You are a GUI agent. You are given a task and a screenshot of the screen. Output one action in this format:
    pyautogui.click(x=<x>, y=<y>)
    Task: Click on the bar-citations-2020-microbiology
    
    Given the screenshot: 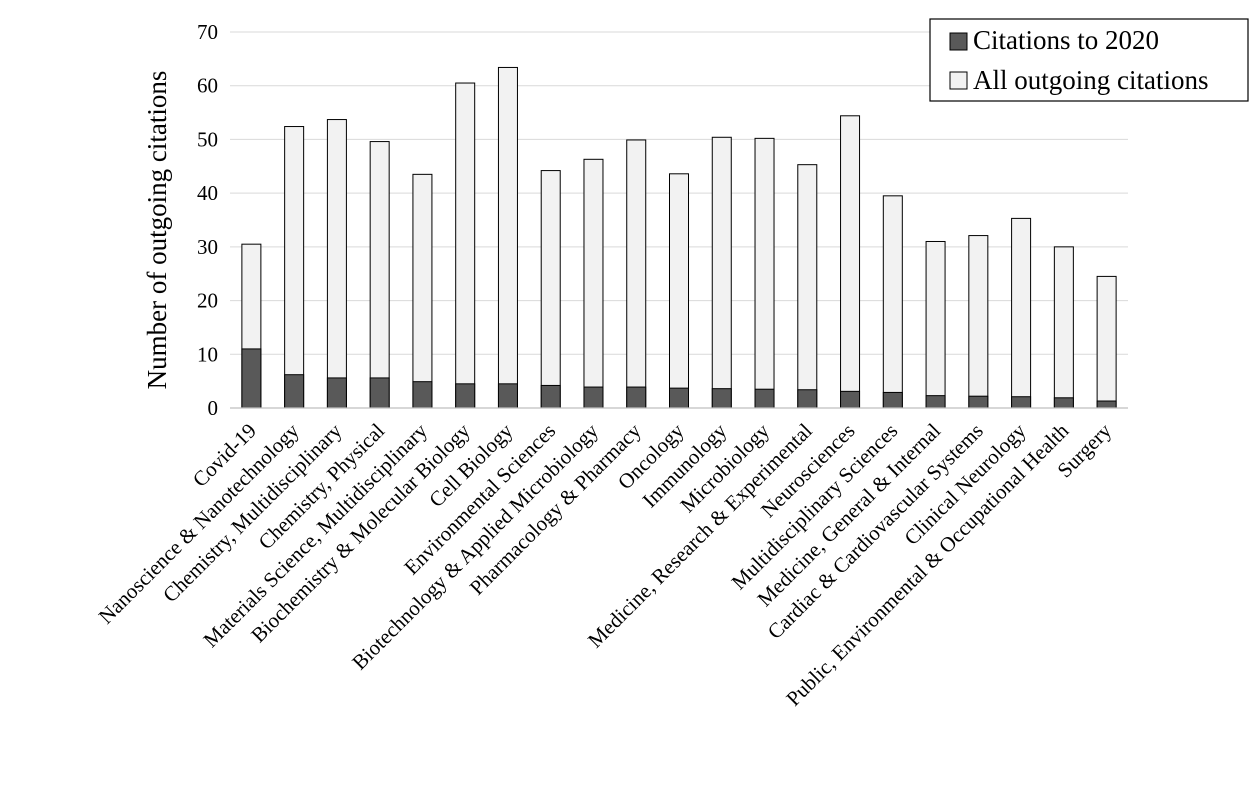 What is the action you would take?
    pyautogui.click(x=764, y=398)
    